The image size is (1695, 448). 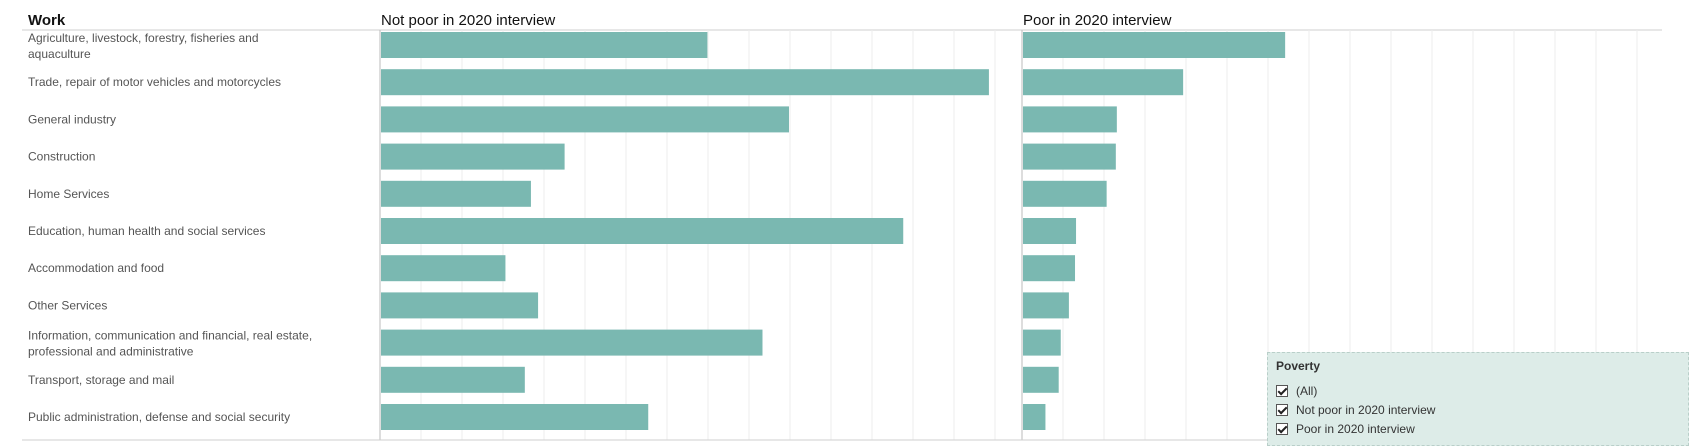 I want to click on panel-header-0: Not poor in 2020 interview, so click(x=468, y=20).